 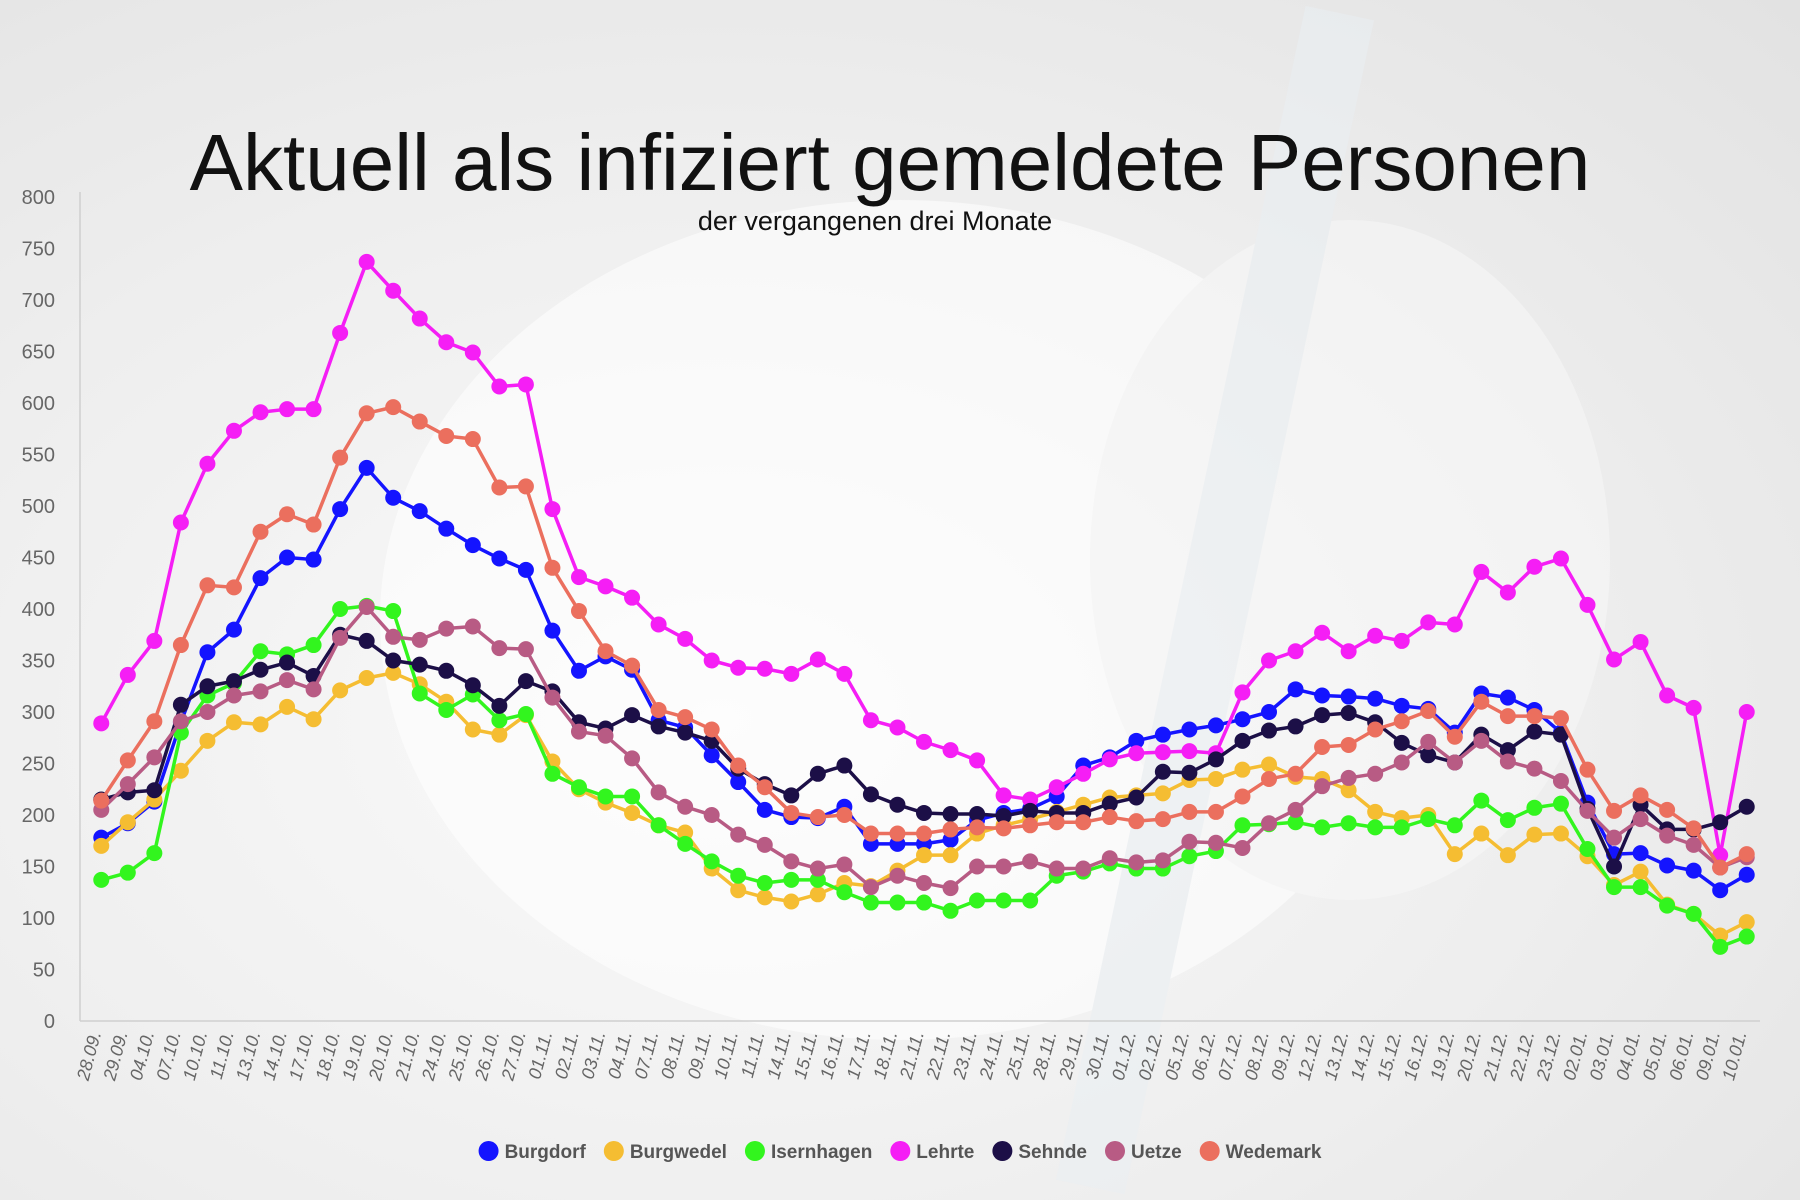 I want to click on y-tick-label: 750, so click(x=38, y=250).